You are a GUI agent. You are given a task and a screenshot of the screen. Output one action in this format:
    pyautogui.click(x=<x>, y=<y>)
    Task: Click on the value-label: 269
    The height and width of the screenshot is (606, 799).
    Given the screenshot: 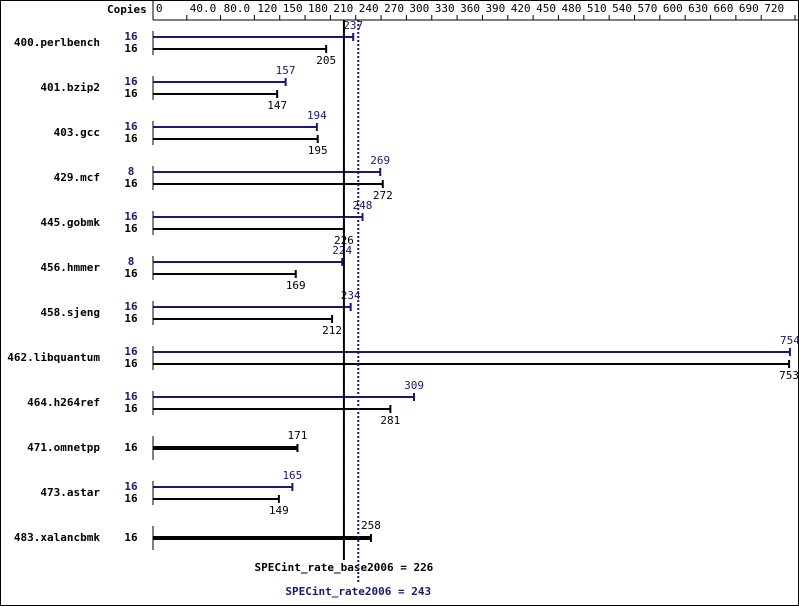 What is the action you would take?
    pyautogui.click(x=380, y=160)
    